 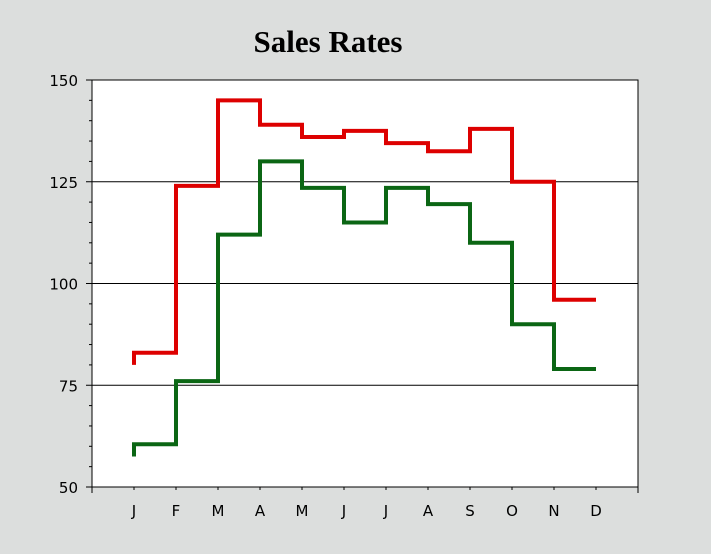 What do you see at coordinates (68, 488) in the screenshot?
I see `y-tick-label: 50` at bounding box center [68, 488].